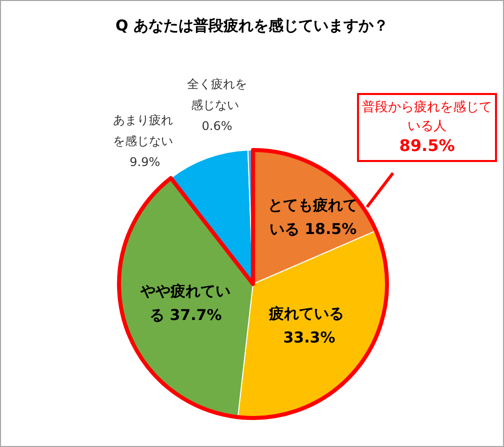 This screenshot has width=504, height=447. What do you see at coordinates (185, 303) in the screenshot?
I see `slice-label: やや疲れている 37.7%` at bounding box center [185, 303].